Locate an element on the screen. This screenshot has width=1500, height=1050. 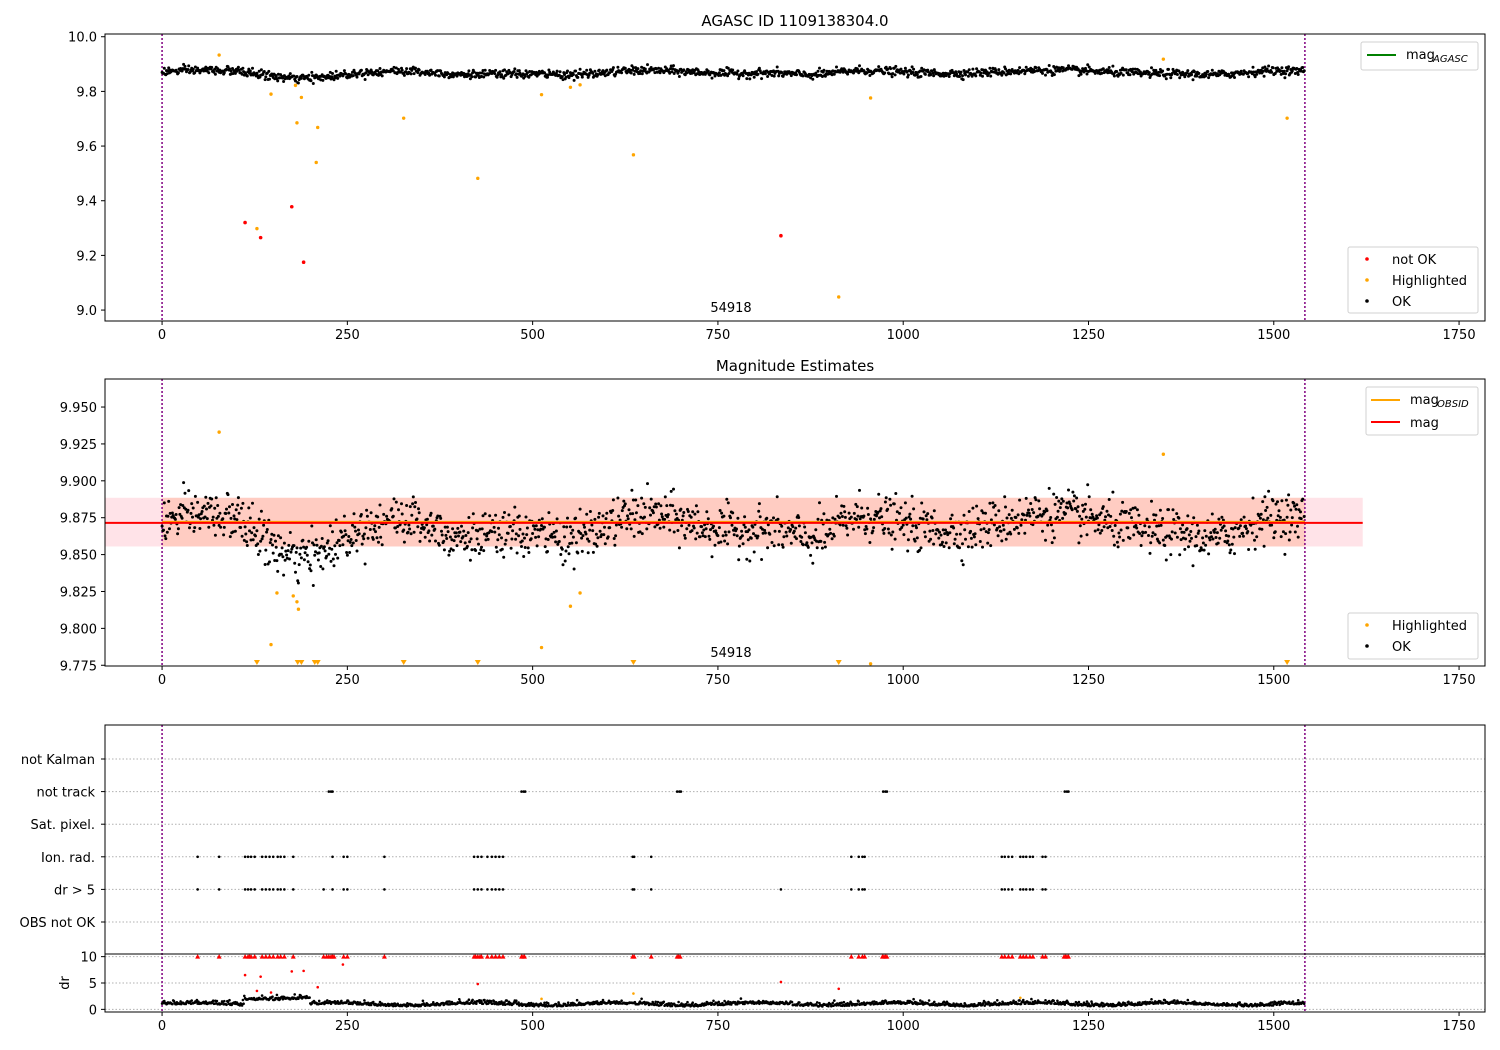
below-range-marker is located at coordinates (1287, 662).